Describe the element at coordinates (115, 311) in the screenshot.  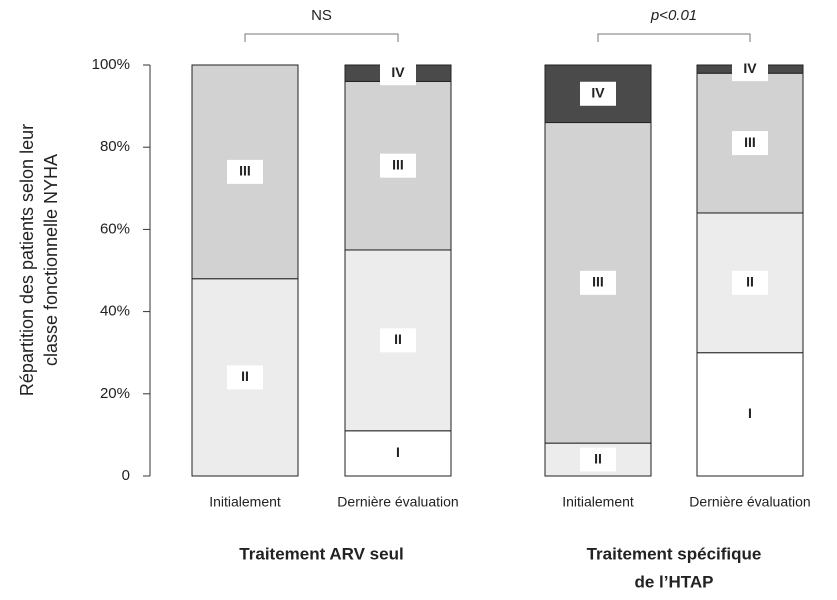
I see `y-tick-label: 40%` at that location.